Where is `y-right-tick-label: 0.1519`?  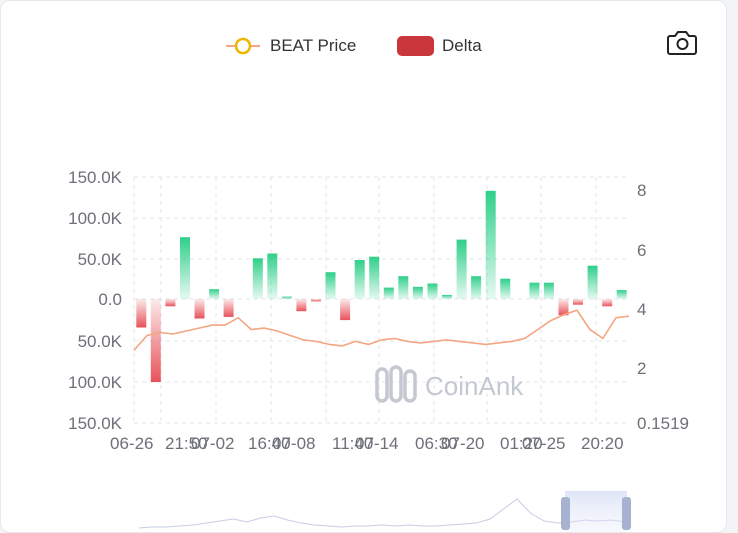
y-right-tick-label: 0.1519 is located at coordinates (663, 423).